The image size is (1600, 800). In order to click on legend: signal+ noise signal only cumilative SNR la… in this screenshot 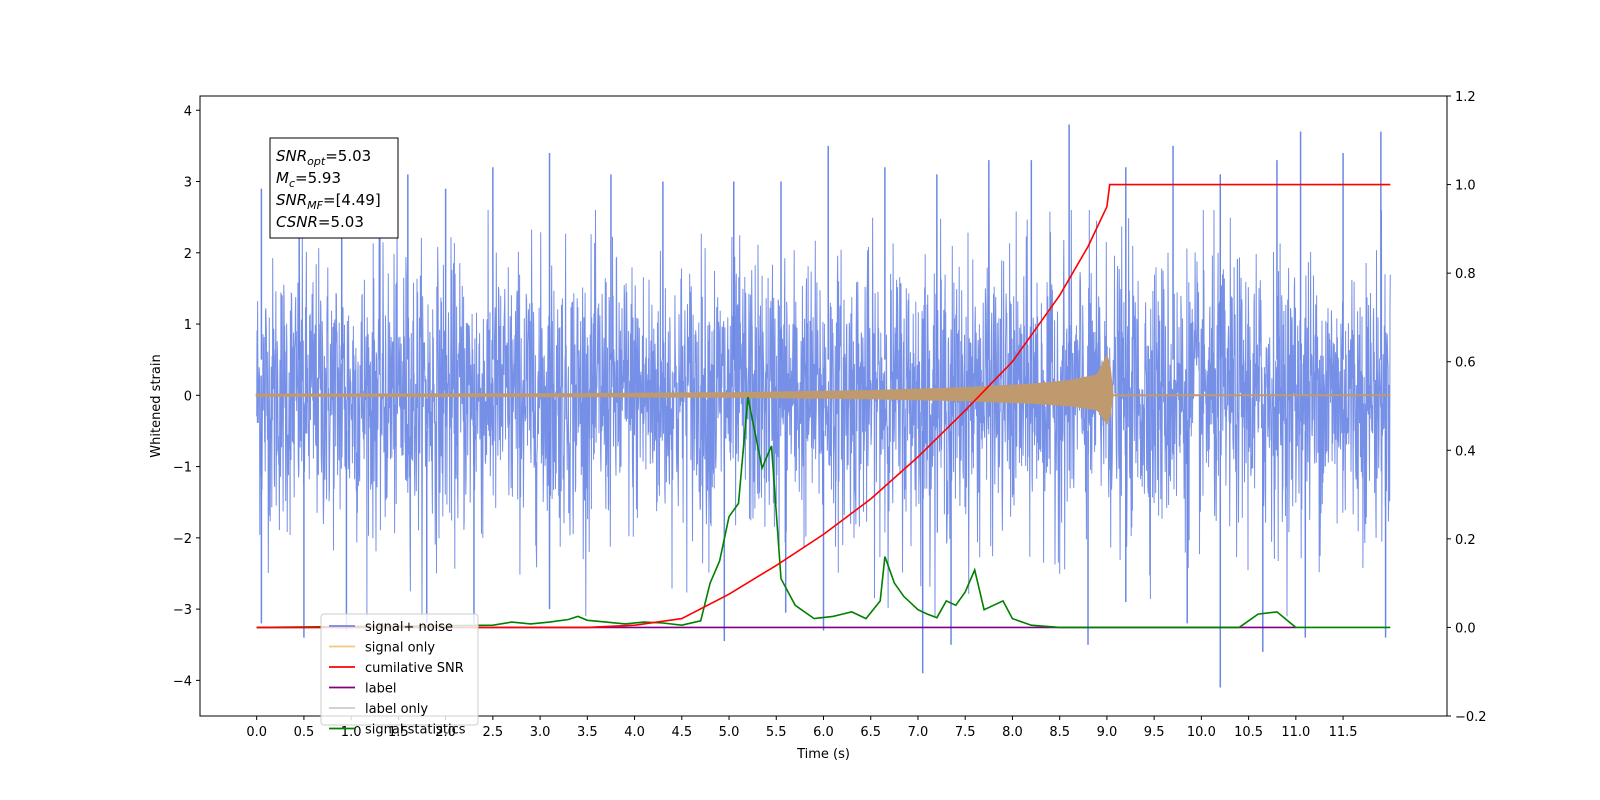, I will do `click(399, 675)`.